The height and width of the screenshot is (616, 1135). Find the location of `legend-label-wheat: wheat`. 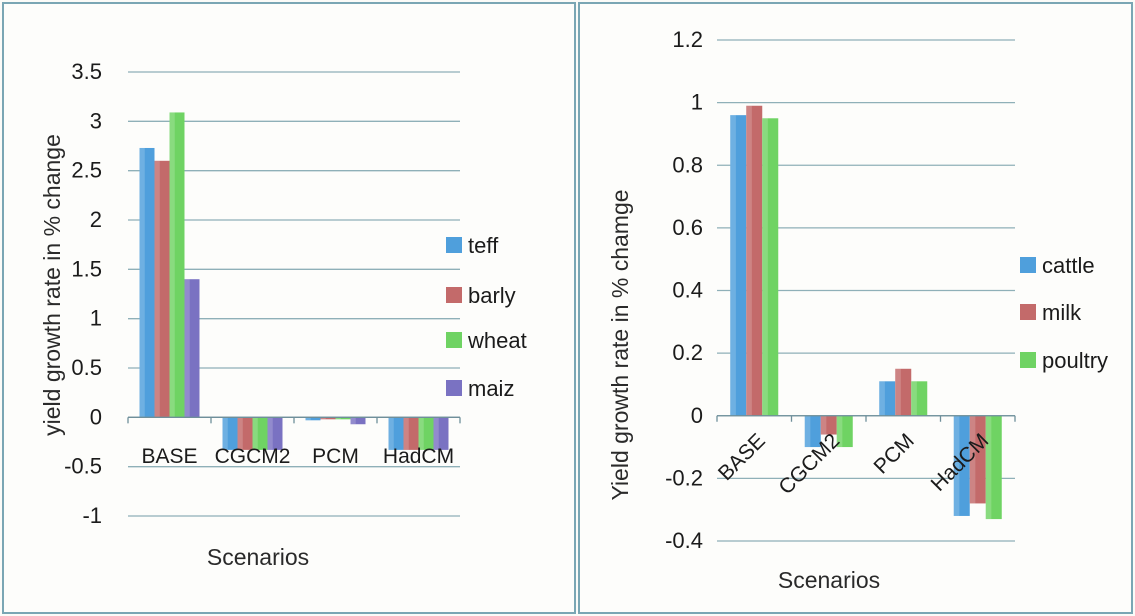

legend-label-wheat: wheat is located at coordinates (497, 340).